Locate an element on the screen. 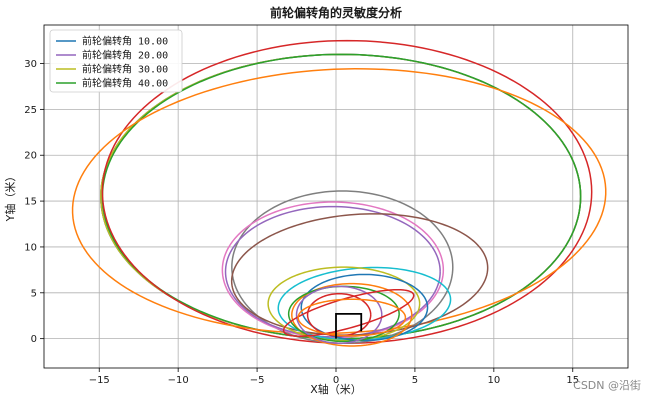 The width and height of the screenshot is (651, 403). x-tick-label: 0 is located at coordinates (336, 380).